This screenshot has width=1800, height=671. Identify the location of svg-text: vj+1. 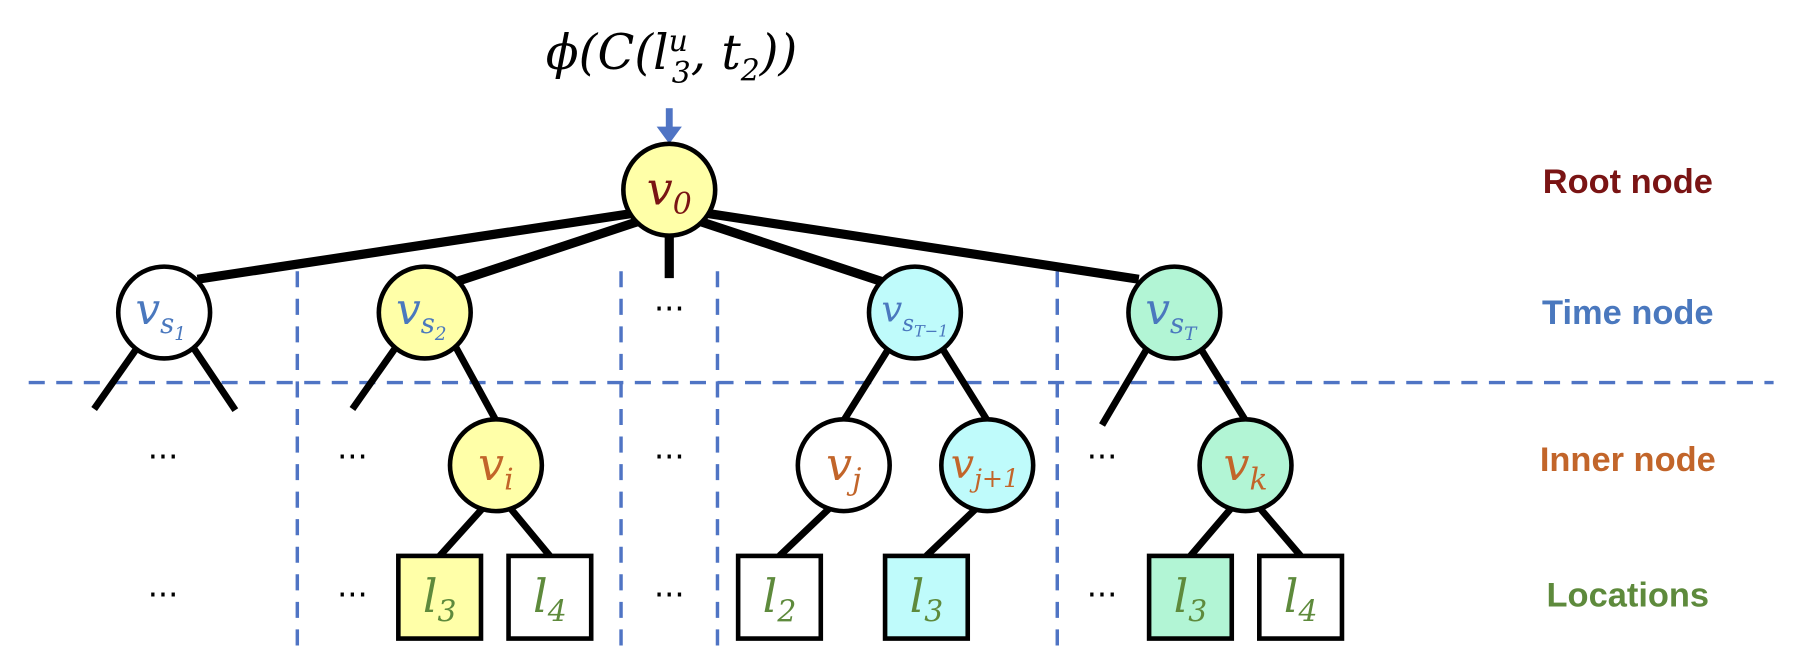
(985, 466).